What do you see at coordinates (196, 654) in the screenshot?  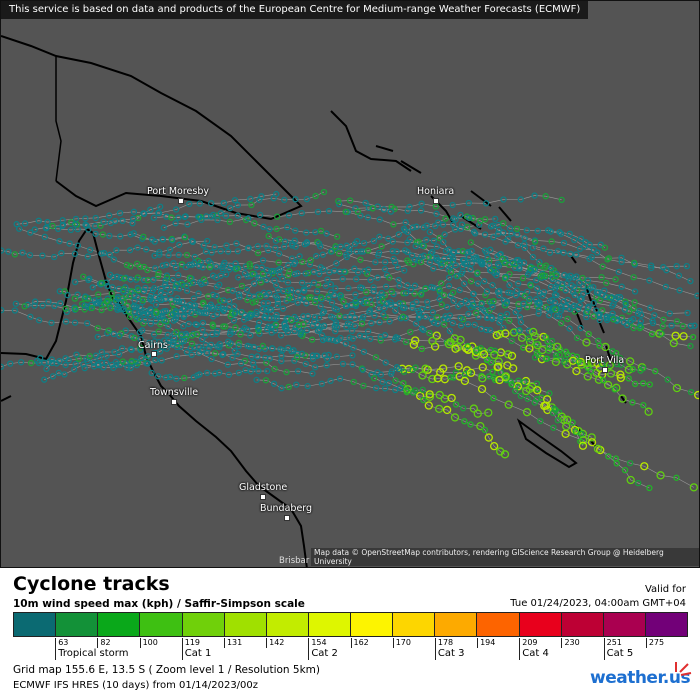 I see `scale-category-label: Cat 1` at bounding box center [196, 654].